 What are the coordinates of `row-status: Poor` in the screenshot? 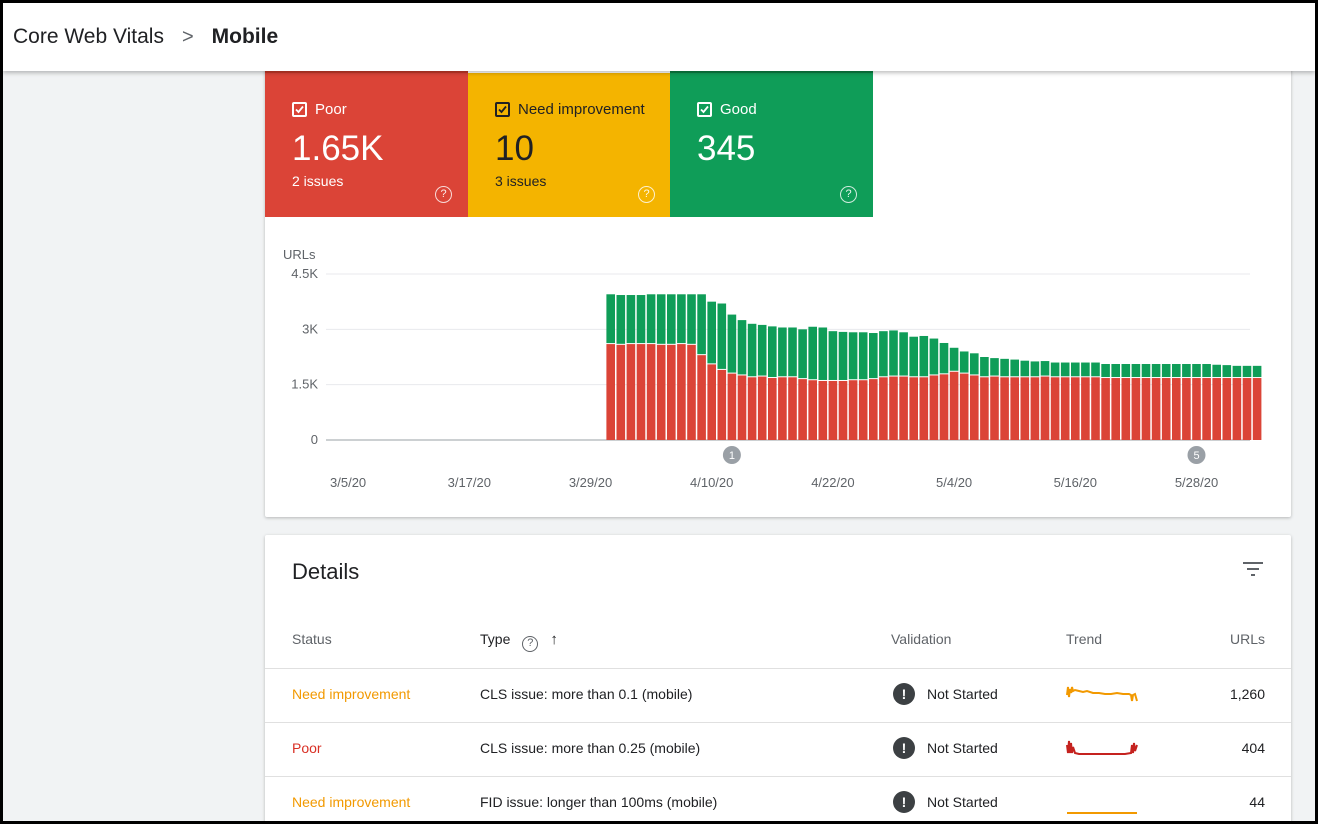 It's located at (307, 748).